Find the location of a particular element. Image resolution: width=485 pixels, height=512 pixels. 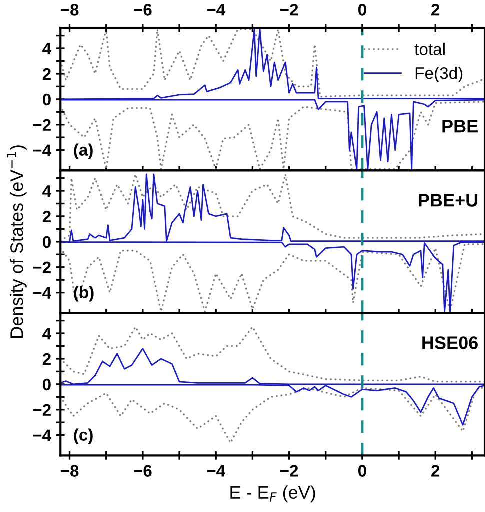

x2-tick-label: −4 is located at coordinates (216, 10).